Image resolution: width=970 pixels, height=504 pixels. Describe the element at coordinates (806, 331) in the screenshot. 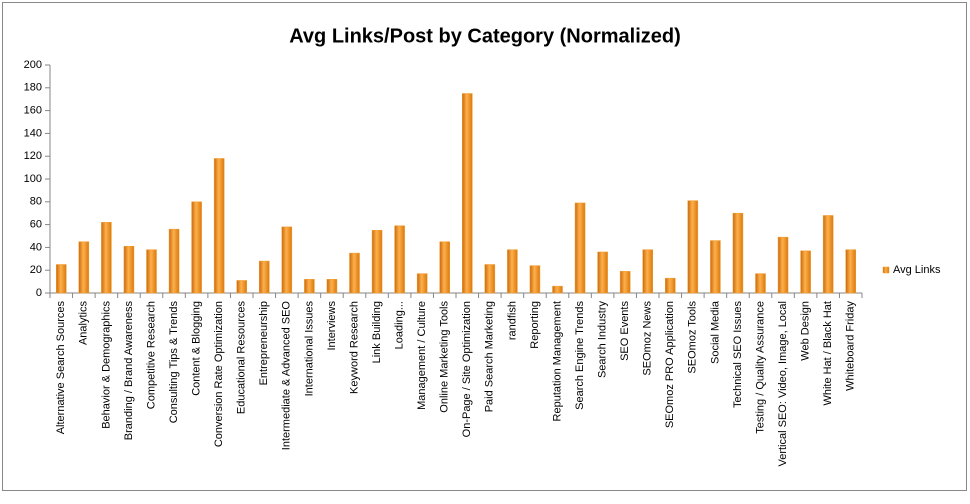

I see `x-tick-label: Web Design` at that location.